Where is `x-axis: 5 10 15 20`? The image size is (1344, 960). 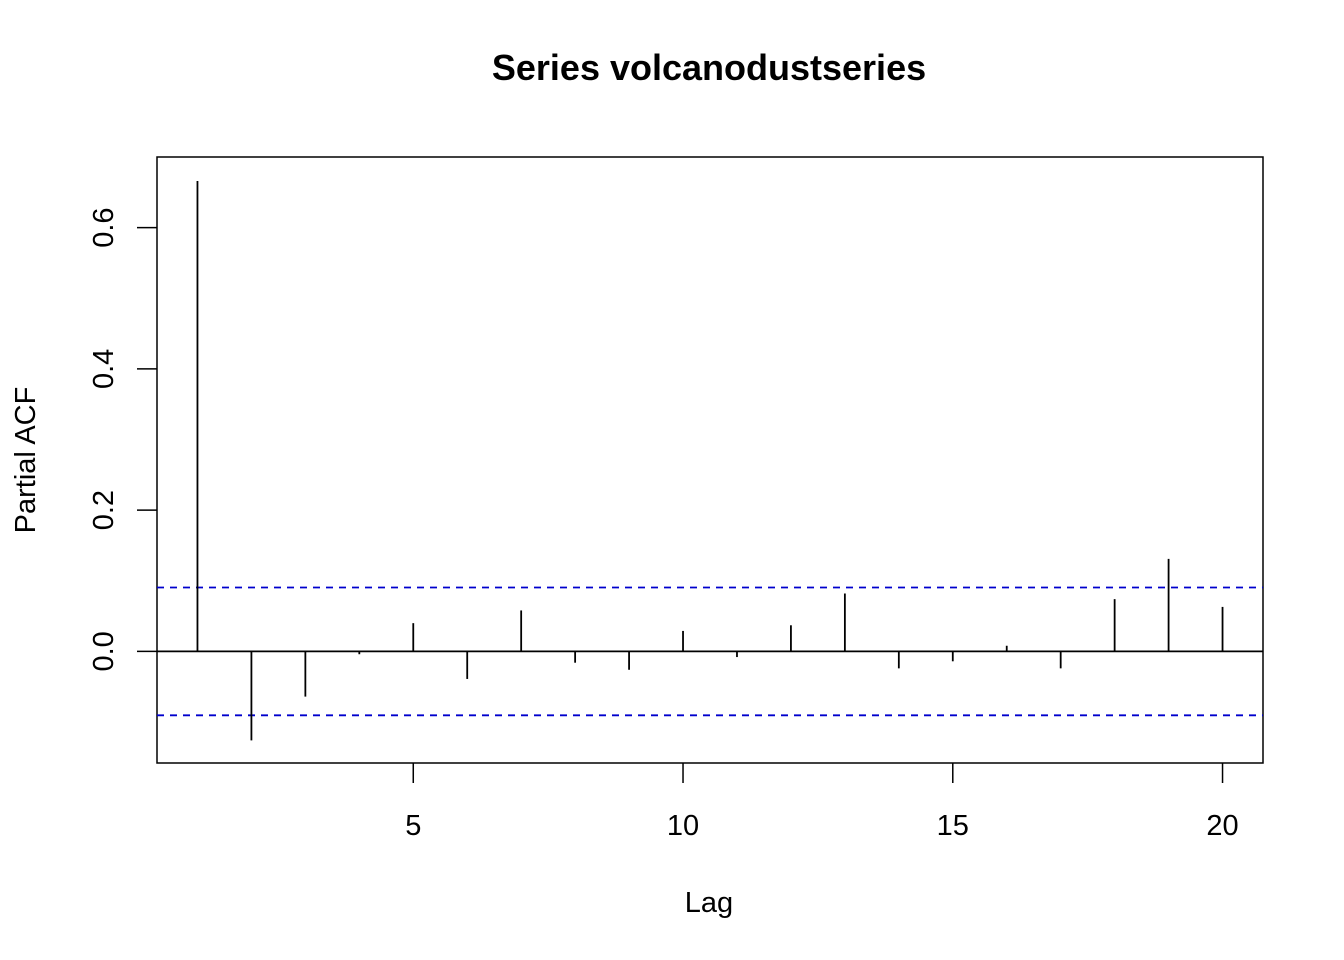 x-axis: 5 10 15 20 is located at coordinates (822, 802).